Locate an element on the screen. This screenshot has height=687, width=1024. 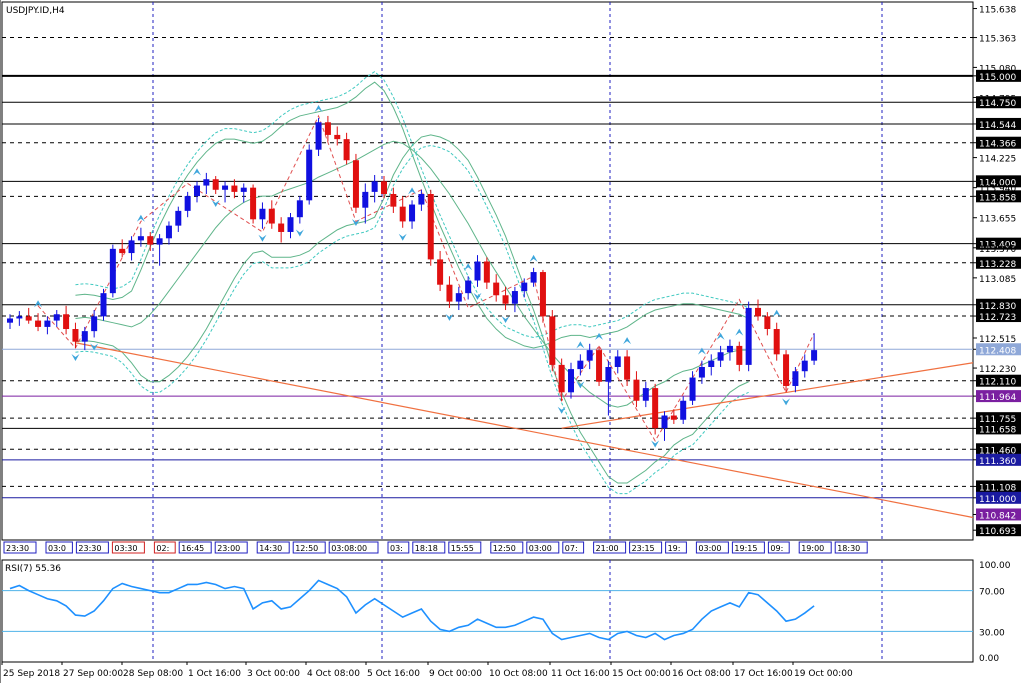
time-axis-label: 9 Oct 00:00 is located at coordinates (455, 674).